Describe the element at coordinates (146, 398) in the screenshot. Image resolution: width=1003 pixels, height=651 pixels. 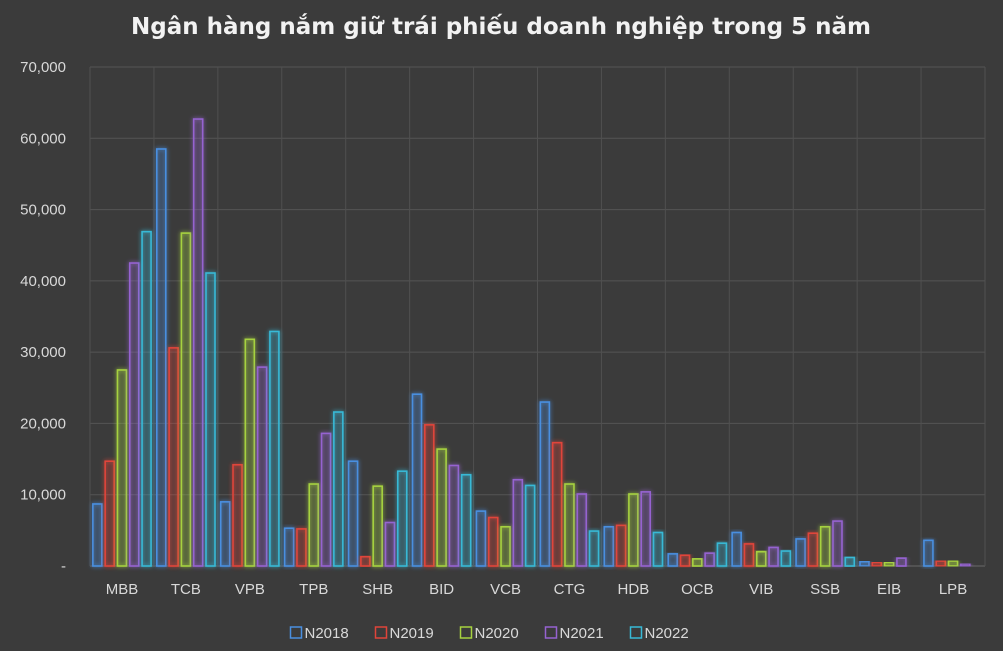
I see `bar-mbb-n2022` at that location.